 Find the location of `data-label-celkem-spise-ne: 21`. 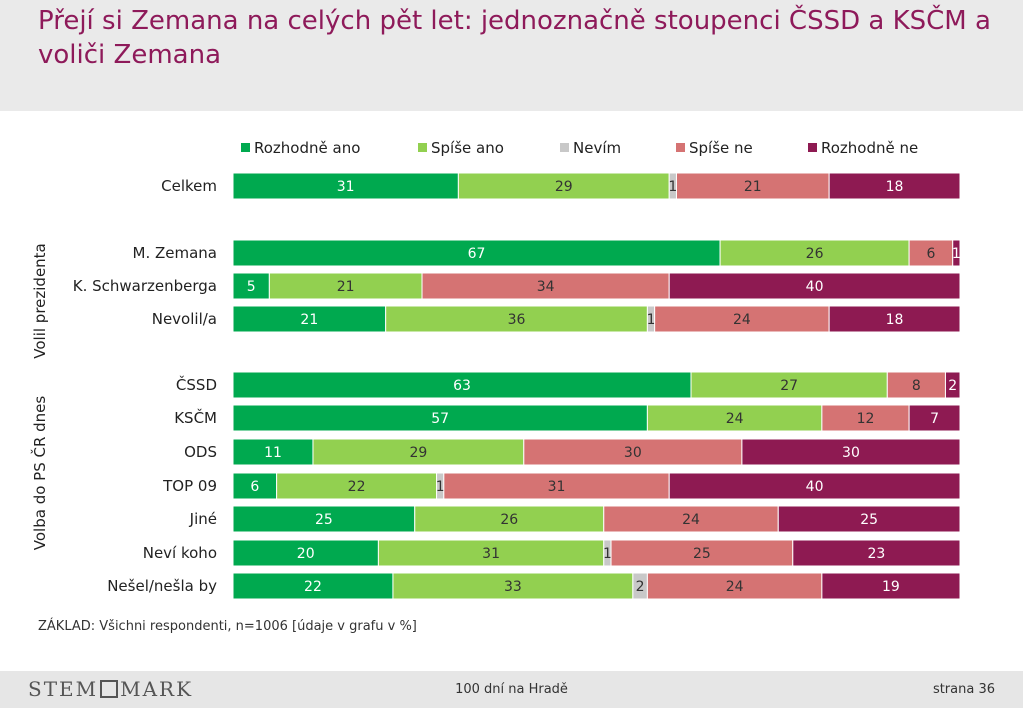

data-label-celkem-spise-ne: 21 is located at coordinates (753, 187).